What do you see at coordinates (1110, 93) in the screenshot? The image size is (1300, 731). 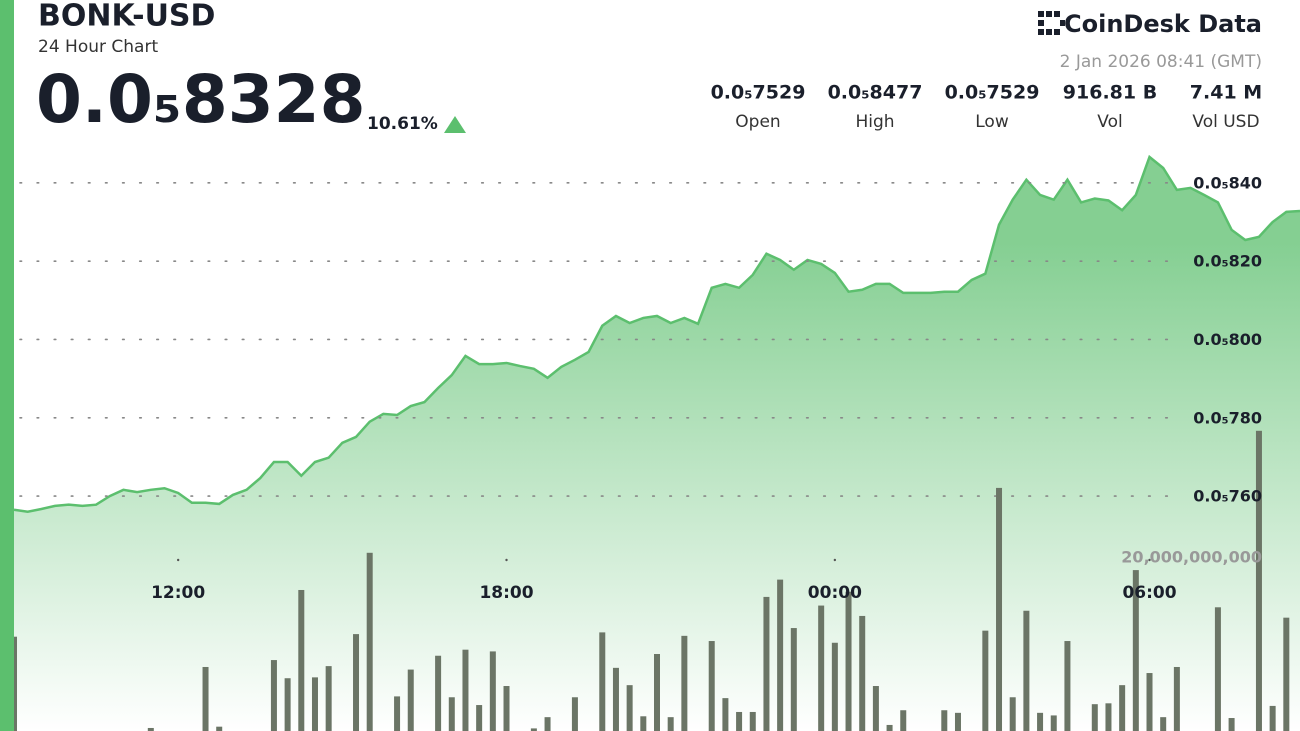 I see `stat-value: 916.81 B` at bounding box center [1110, 93].